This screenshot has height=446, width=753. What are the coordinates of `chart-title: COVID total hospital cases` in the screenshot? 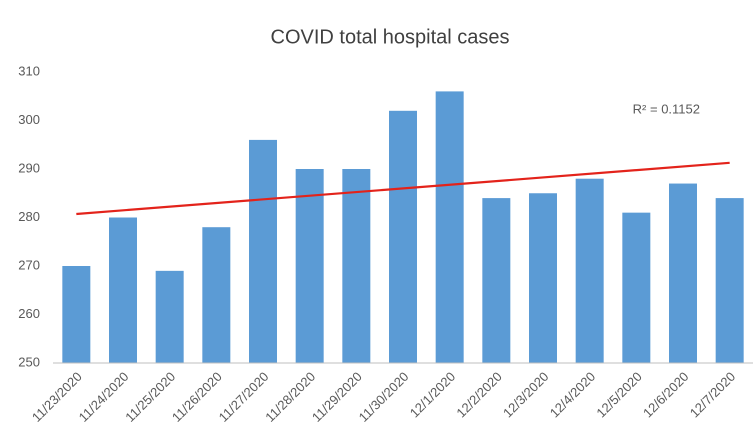 It's located at (390, 37).